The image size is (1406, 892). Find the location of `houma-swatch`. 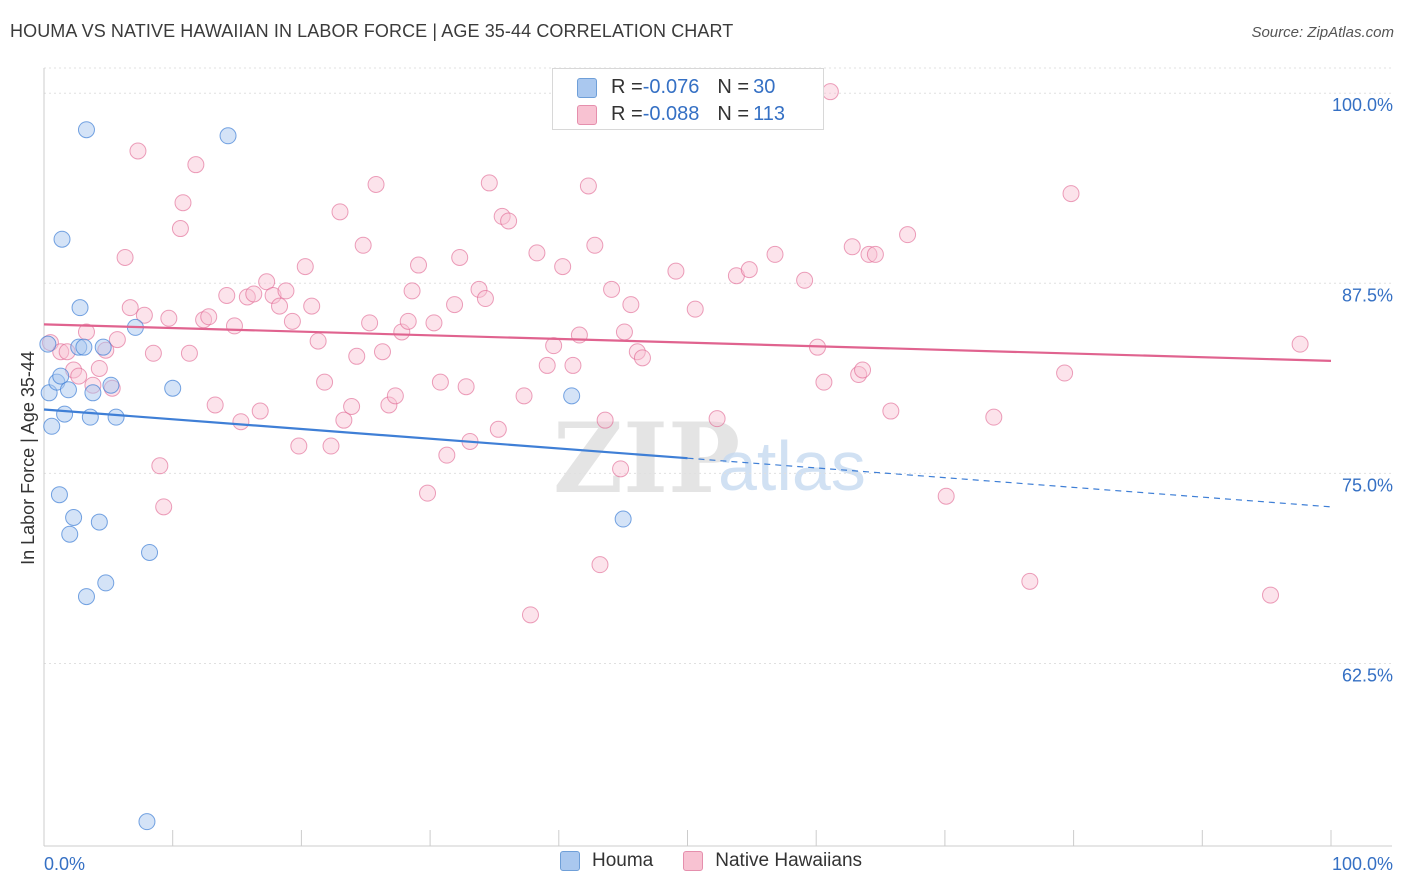

houma-swatch is located at coordinates (587, 87).